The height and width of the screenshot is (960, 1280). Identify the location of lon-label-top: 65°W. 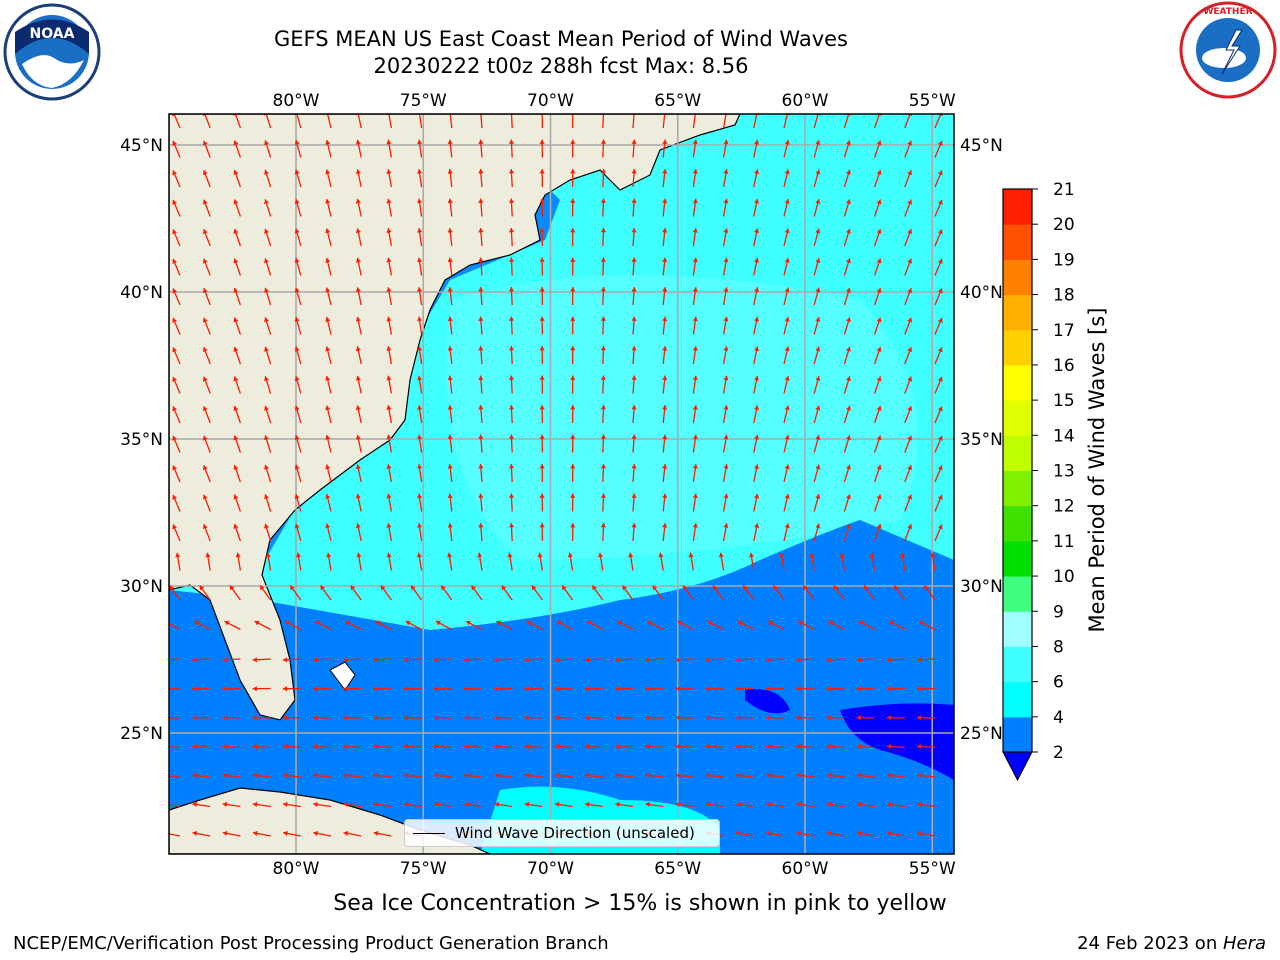
(677, 101).